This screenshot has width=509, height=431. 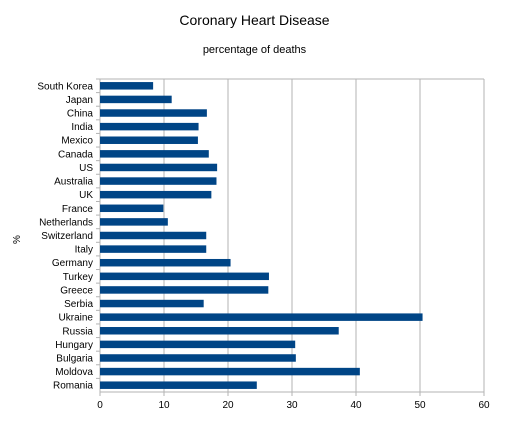 What do you see at coordinates (74, 372) in the screenshot?
I see `y-tick-label: Moldova` at bounding box center [74, 372].